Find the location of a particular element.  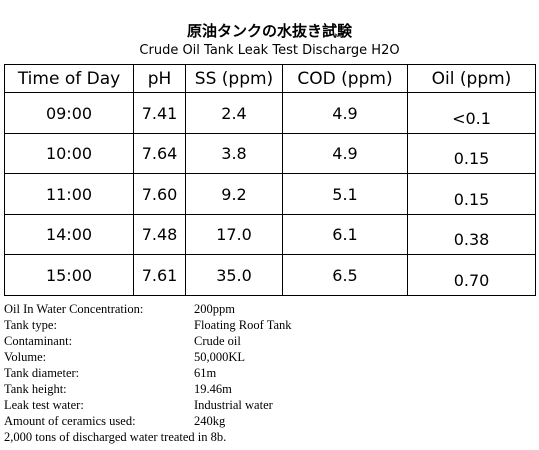

note-ceramics-amount: Amount of ceramics used: 240kg is located at coordinates (269, 421).